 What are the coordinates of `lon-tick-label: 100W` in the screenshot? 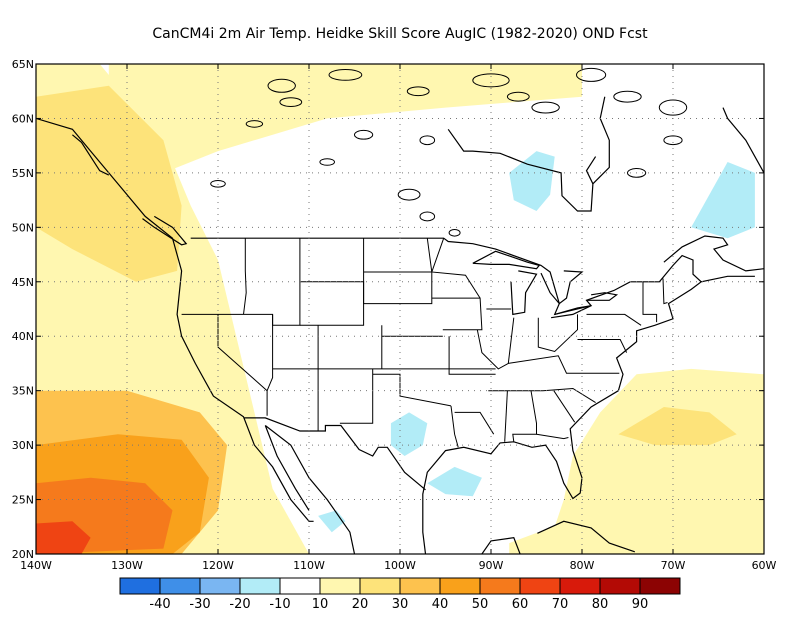 It's located at (400, 565).